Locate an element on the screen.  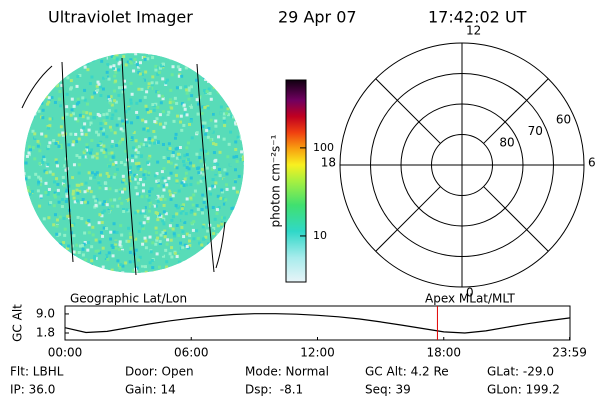
status-field: Mode: Normal is located at coordinates (287, 372).